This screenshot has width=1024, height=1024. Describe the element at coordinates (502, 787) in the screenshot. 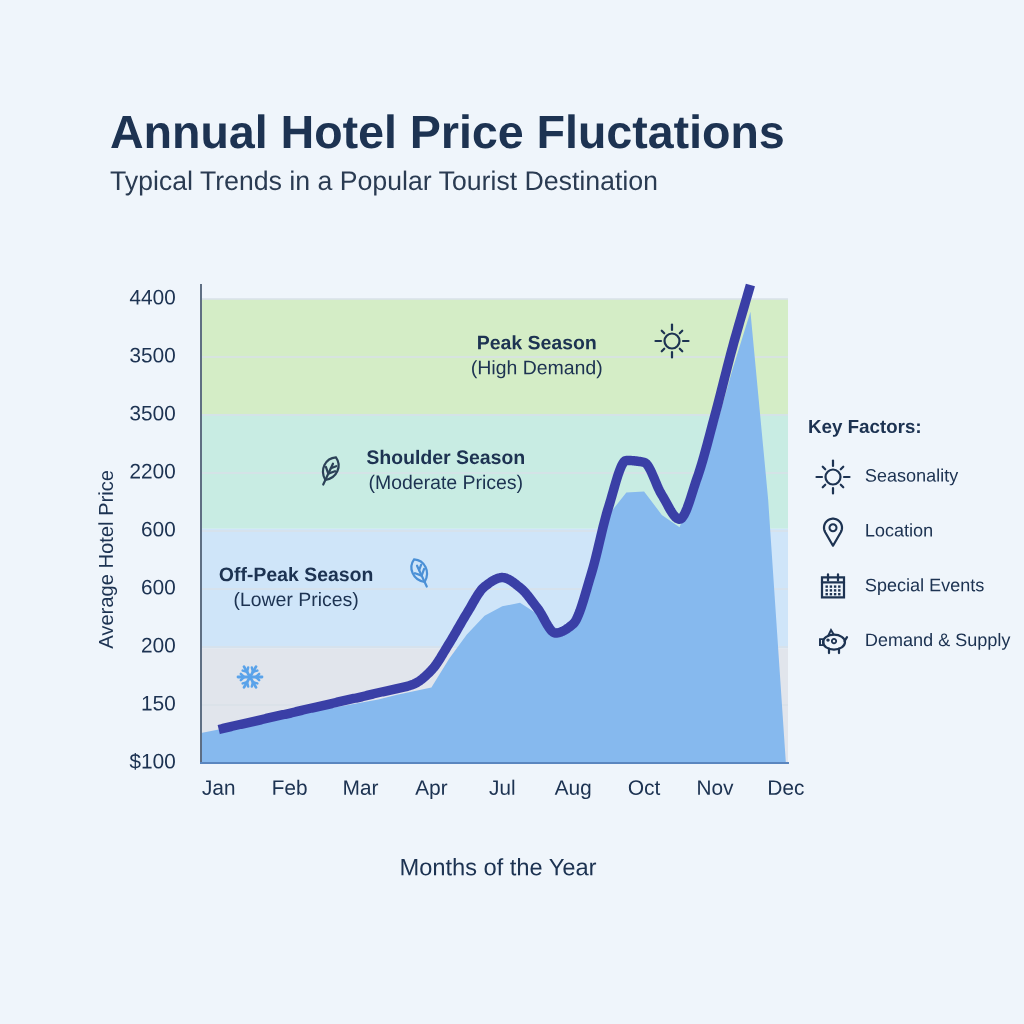

I see `x-tick-label: Jul` at that location.